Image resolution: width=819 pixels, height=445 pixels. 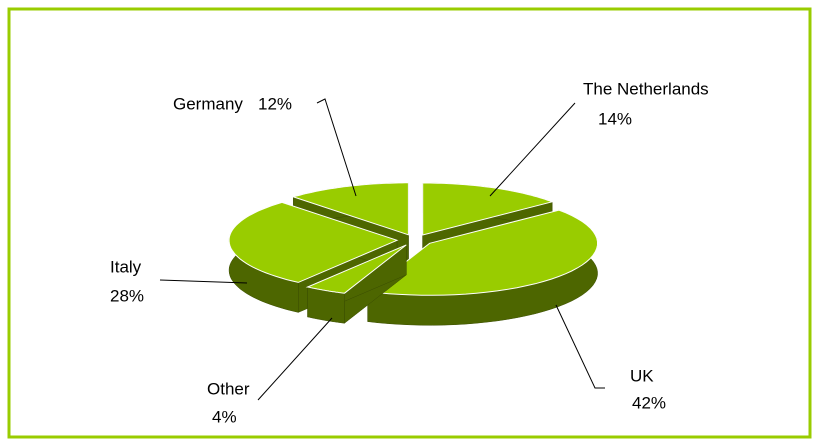 I want to click on category-label: Other, so click(x=228, y=388).